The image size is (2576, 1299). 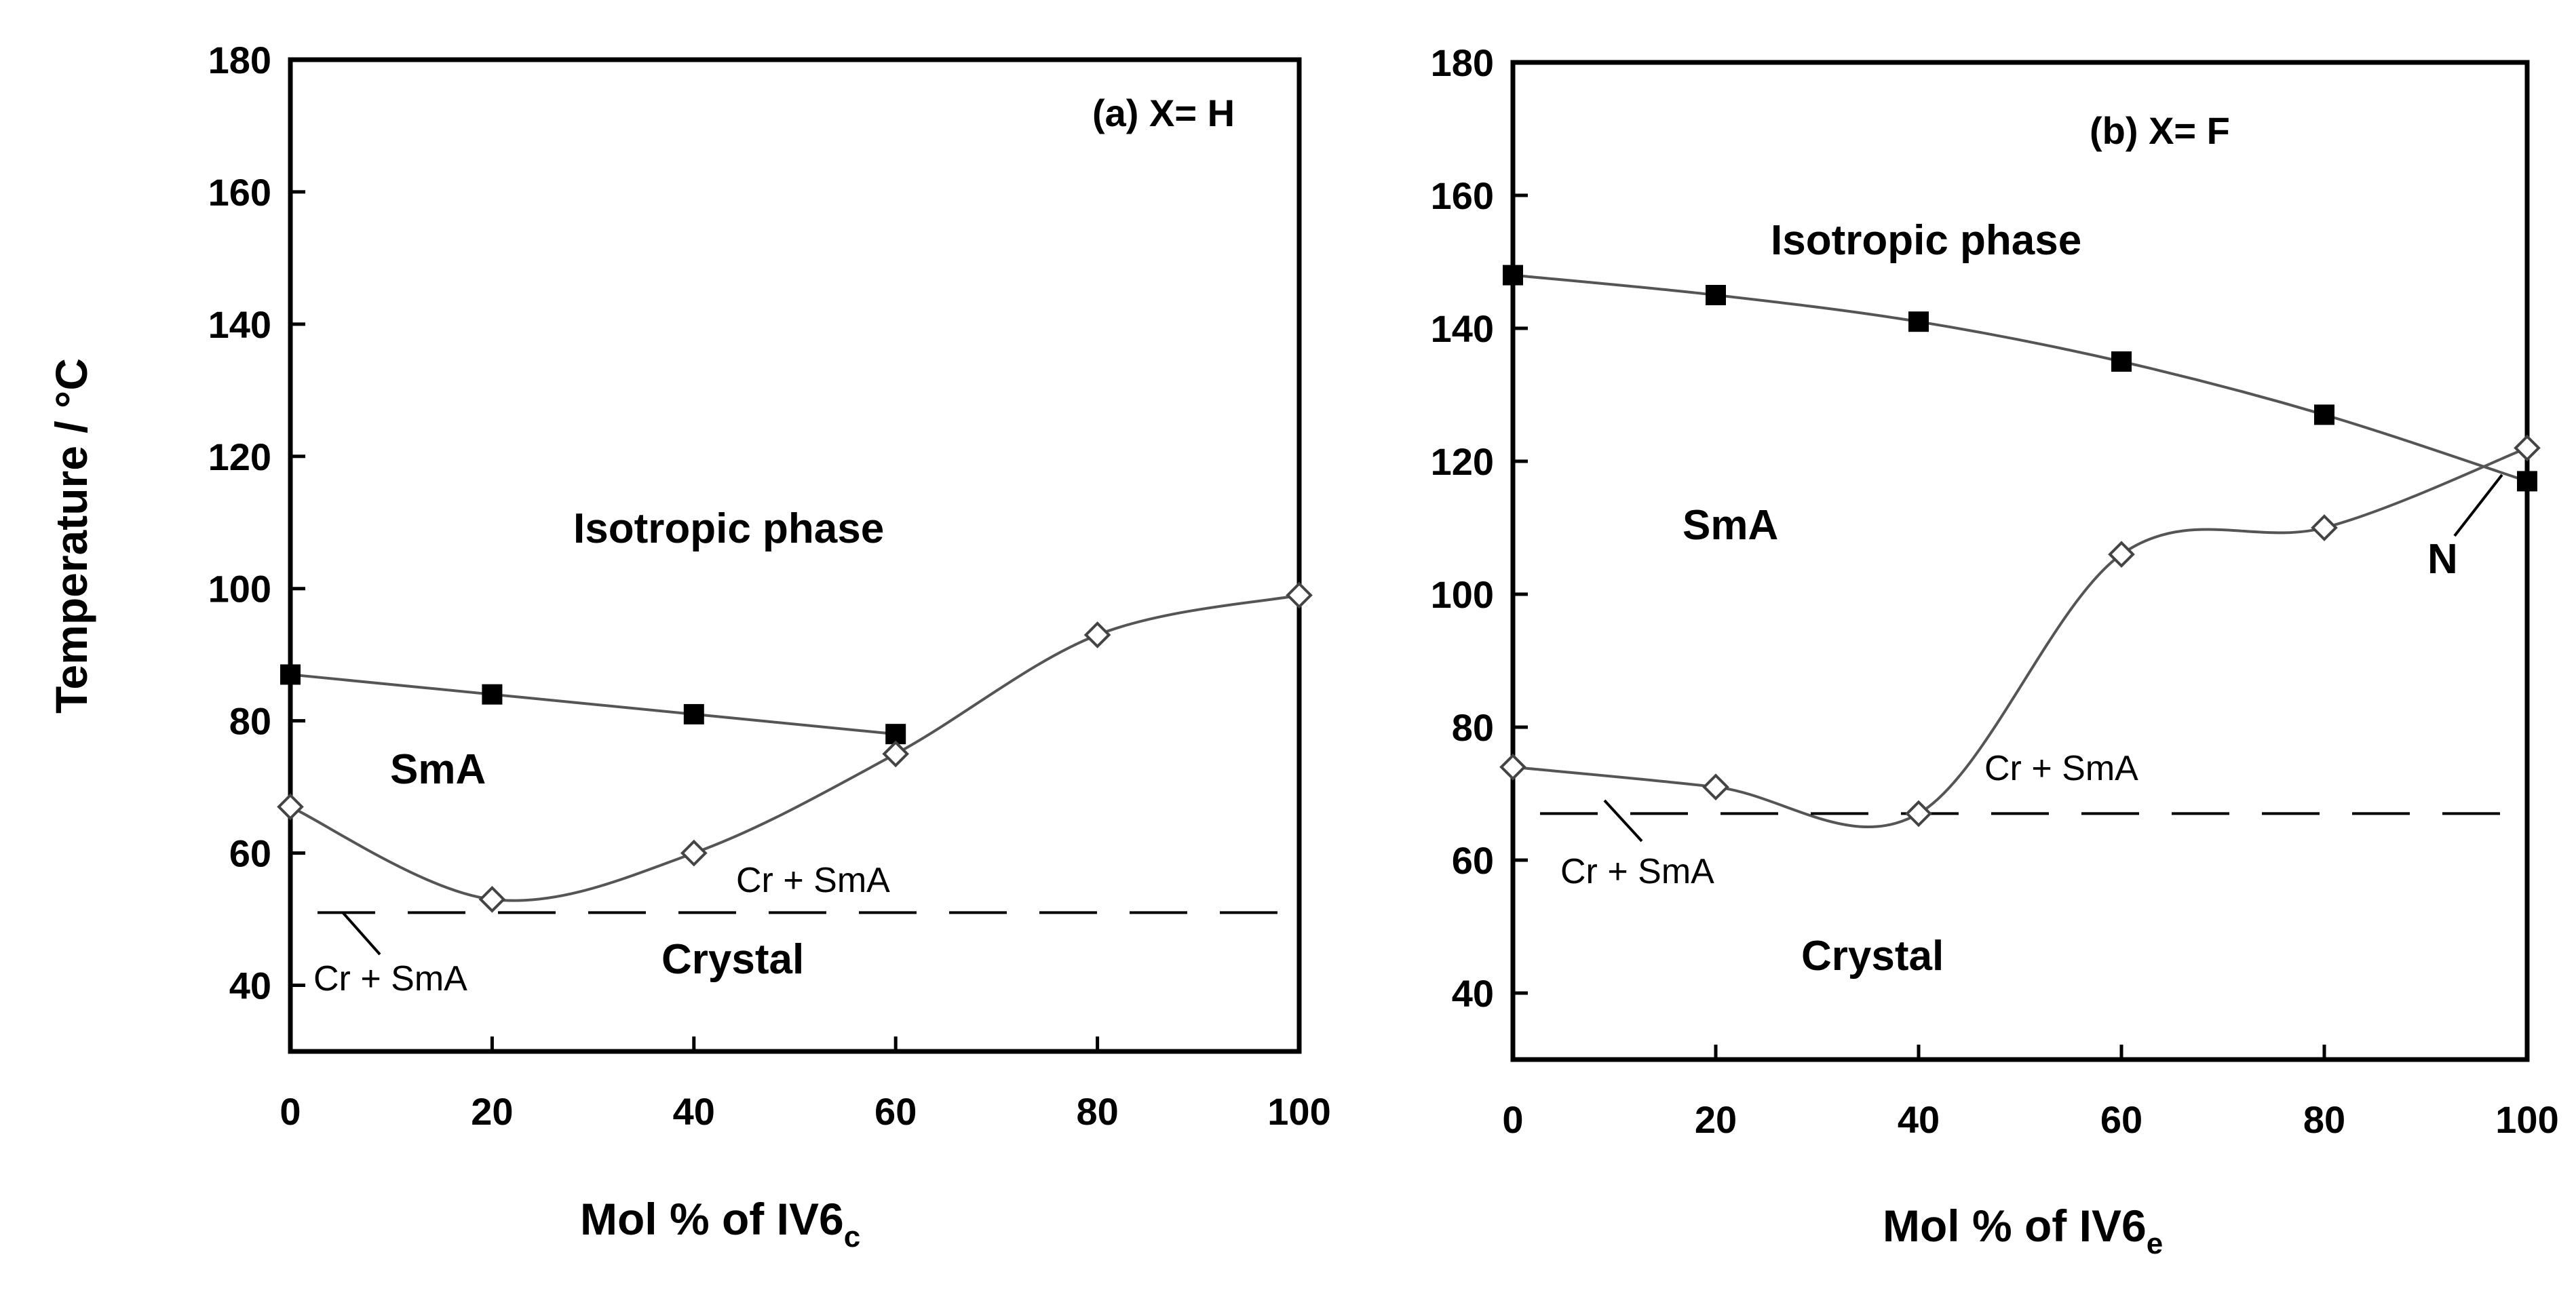 What do you see at coordinates (1730, 526) in the screenshot?
I see `panel-b-sma-label: SmA` at bounding box center [1730, 526].